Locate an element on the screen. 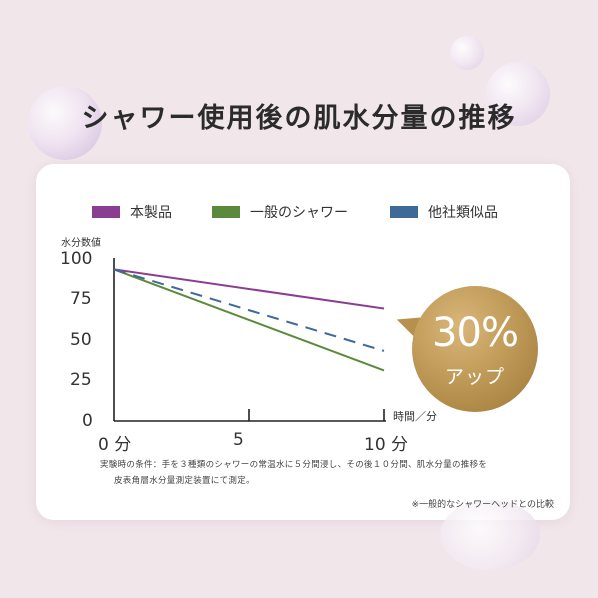 This screenshot has height=598, width=598. y-tick-label: 50 is located at coordinates (81, 340).